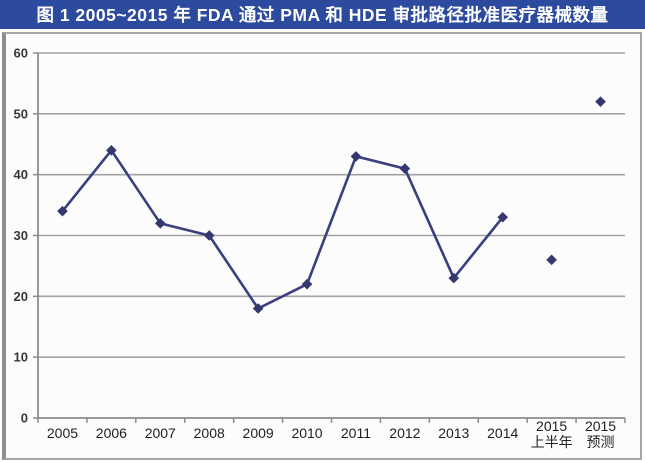 The width and height of the screenshot is (645, 462). I want to click on x-tick-label: 2012, so click(404, 433).